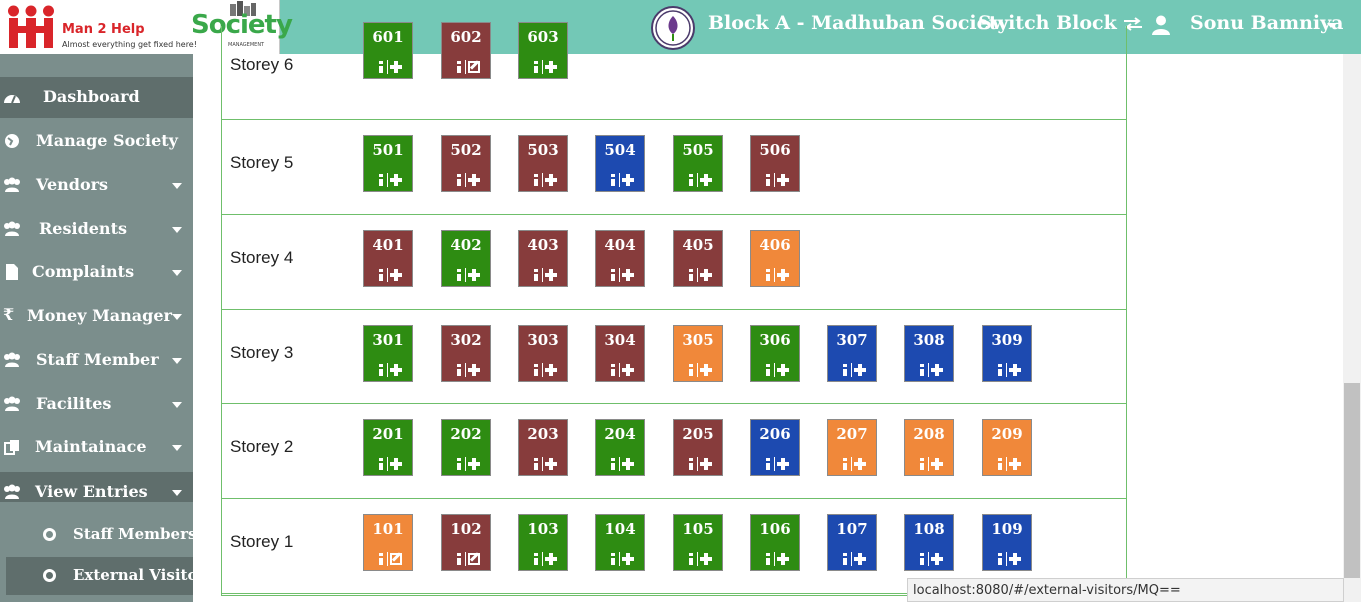  What do you see at coordinates (1267, 23) in the screenshot?
I see `user-menu-button: Sonu Bamniya` at bounding box center [1267, 23].